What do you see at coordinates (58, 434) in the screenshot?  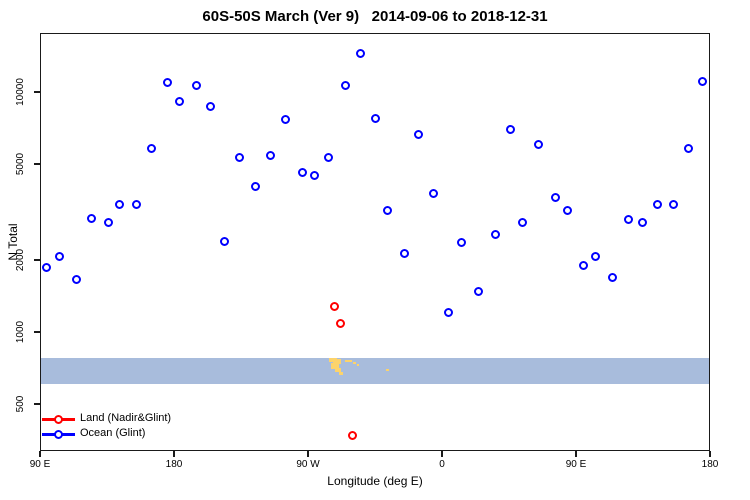 I see `legend-ocean-marker-icon` at bounding box center [58, 434].